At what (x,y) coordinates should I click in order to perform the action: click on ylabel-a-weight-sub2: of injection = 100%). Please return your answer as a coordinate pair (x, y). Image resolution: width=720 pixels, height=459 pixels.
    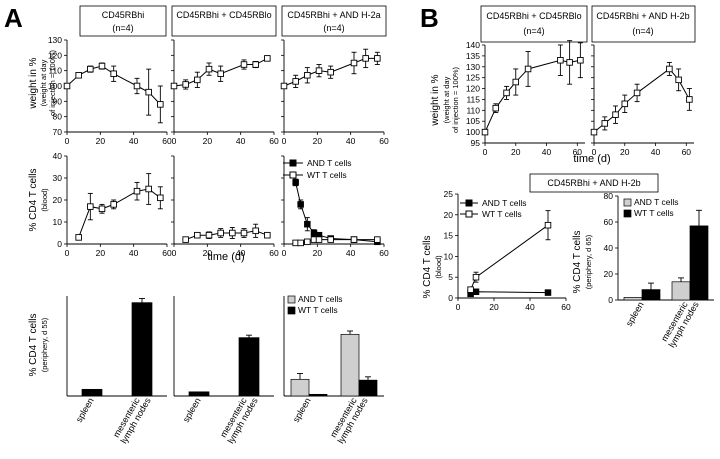
    Looking at the image, I should click on (52, 82).